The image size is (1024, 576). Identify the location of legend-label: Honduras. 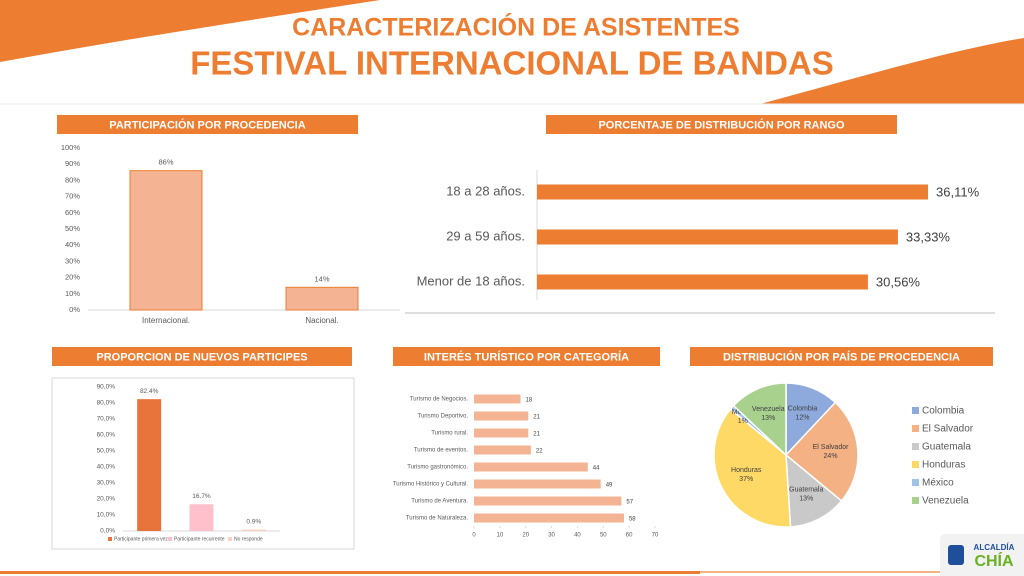
(943, 465).